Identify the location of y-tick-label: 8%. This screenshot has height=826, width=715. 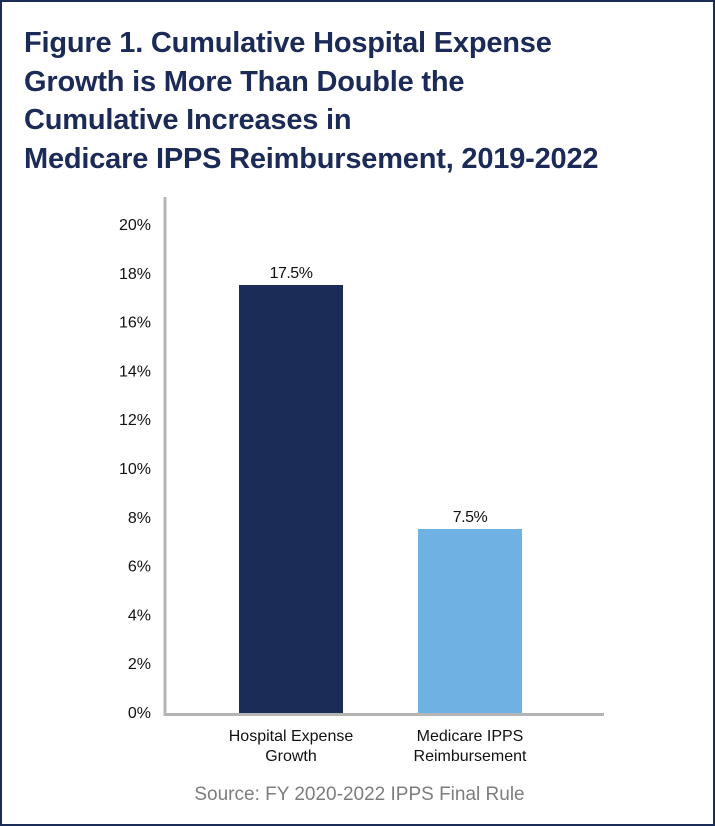
(139, 518).